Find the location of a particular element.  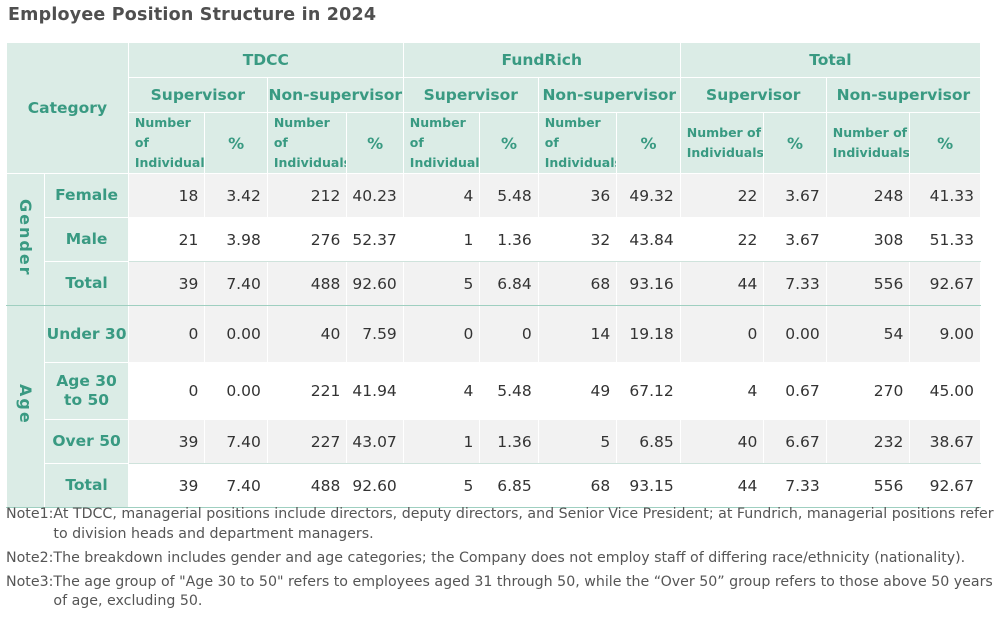

count-cell: 270 is located at coordinates (868, 391).